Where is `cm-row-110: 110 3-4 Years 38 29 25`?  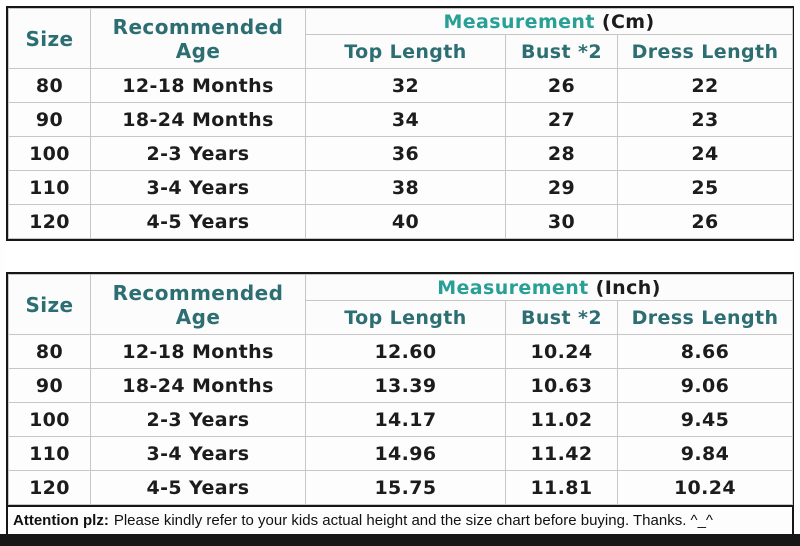 cm-row-110: 110 3-4 Years 38 29 25 is located at coordinates (401, 187).